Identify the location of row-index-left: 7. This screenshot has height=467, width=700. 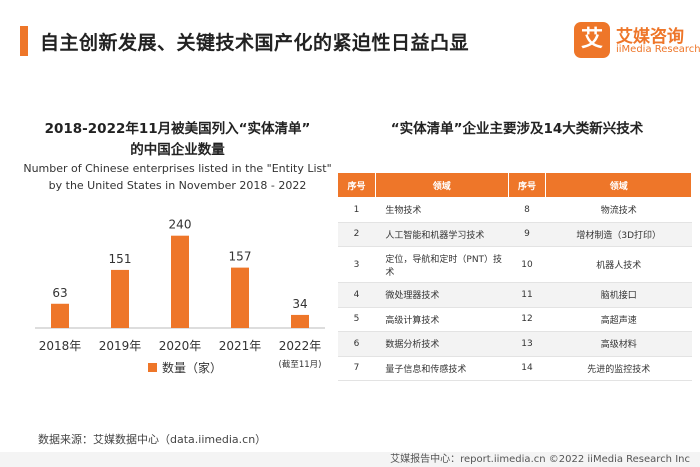
(356, 368).